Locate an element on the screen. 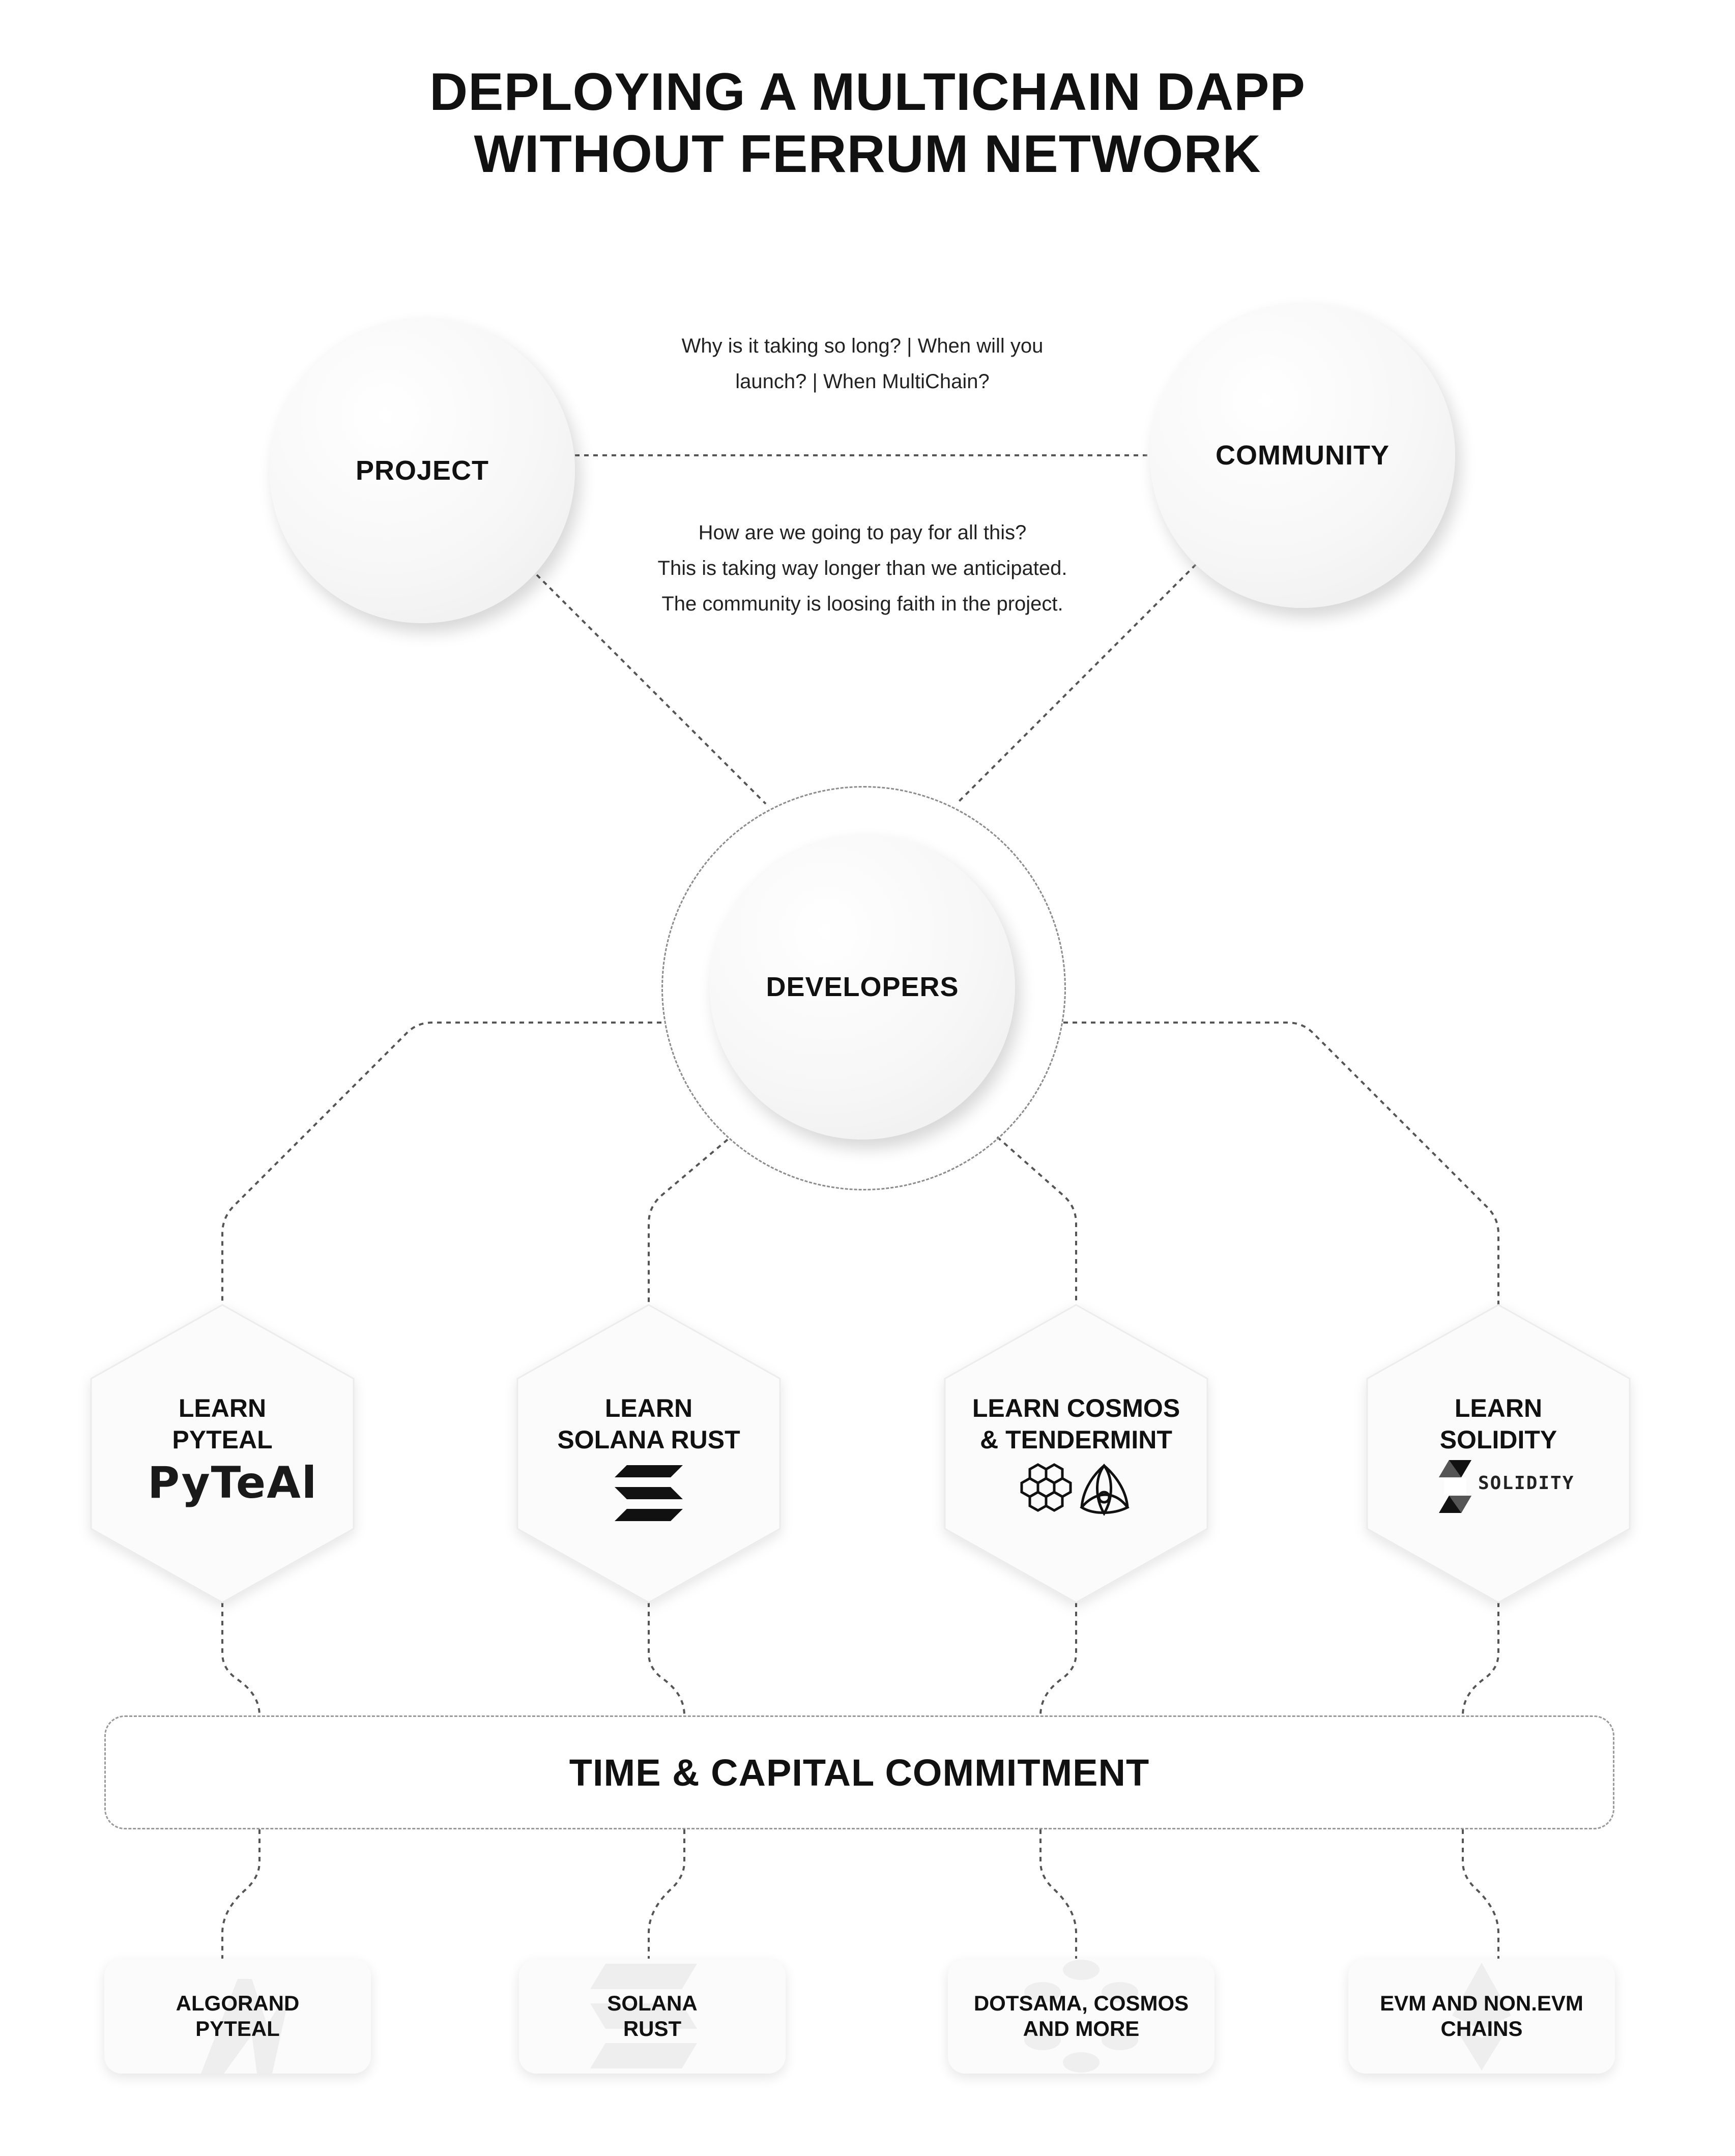 The image size is (1735, 2156). connector-pyteal-commit is located at coordinates (241, 1660).